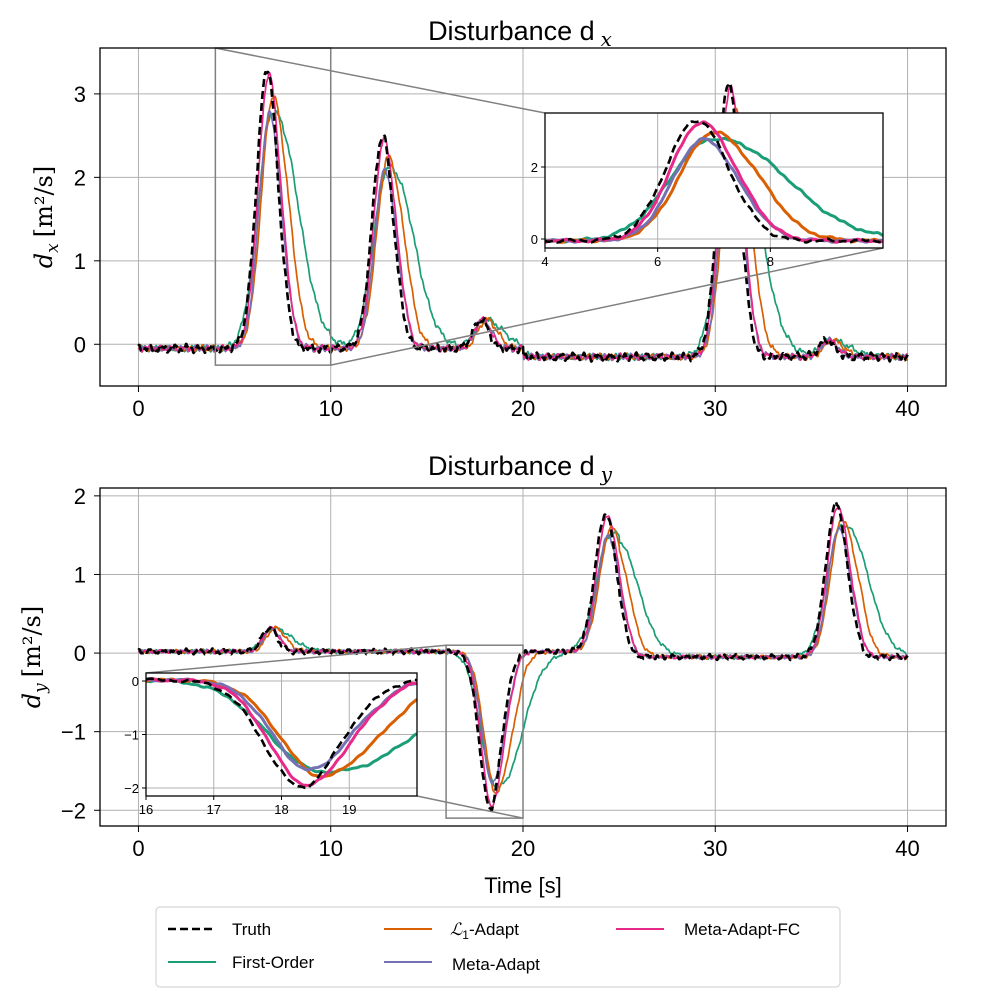 Image resolution: width=996 pixels, height=996 pixels. What do you see at coordinates (251, 929) in the screenshot?
I see `legend-label-truth: Truth` at bounding box center [251, 929].